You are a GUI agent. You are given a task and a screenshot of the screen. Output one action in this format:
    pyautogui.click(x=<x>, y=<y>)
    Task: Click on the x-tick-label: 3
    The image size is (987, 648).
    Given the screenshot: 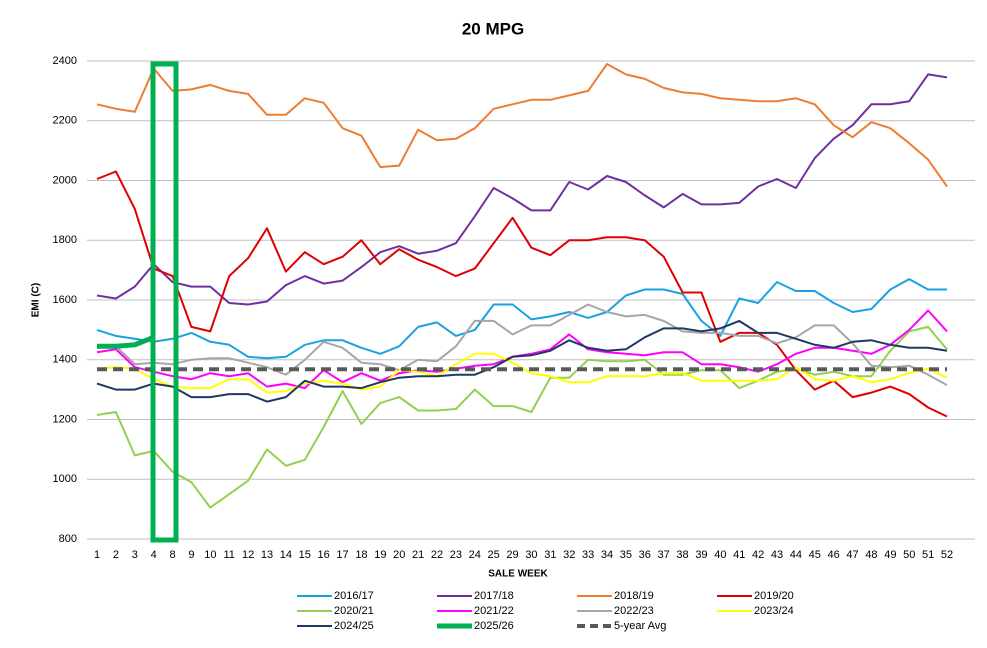 What is the action you would take?
    pyautogui.click(x=135, y=555)
    